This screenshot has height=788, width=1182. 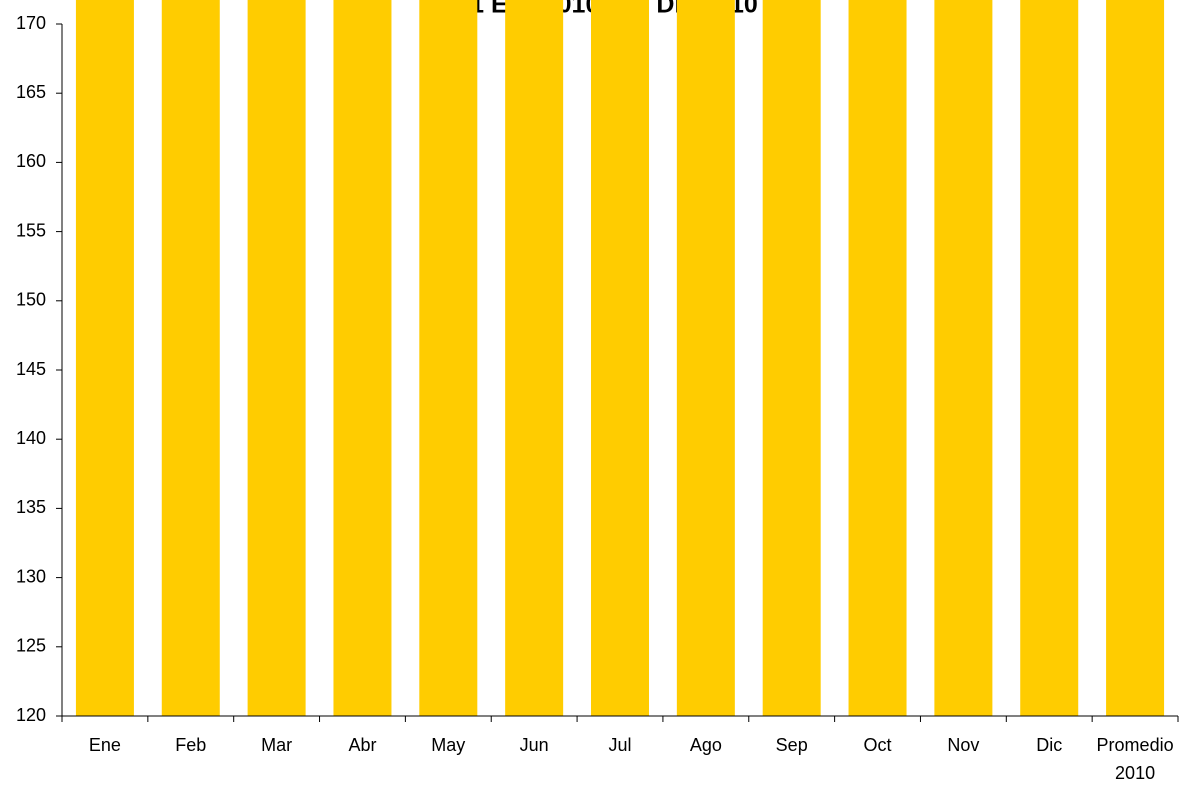 What do you see at coordinates (31, 161) in the screenshot?
I see `y-tick-label: 160` at bounding box center [31, 161].